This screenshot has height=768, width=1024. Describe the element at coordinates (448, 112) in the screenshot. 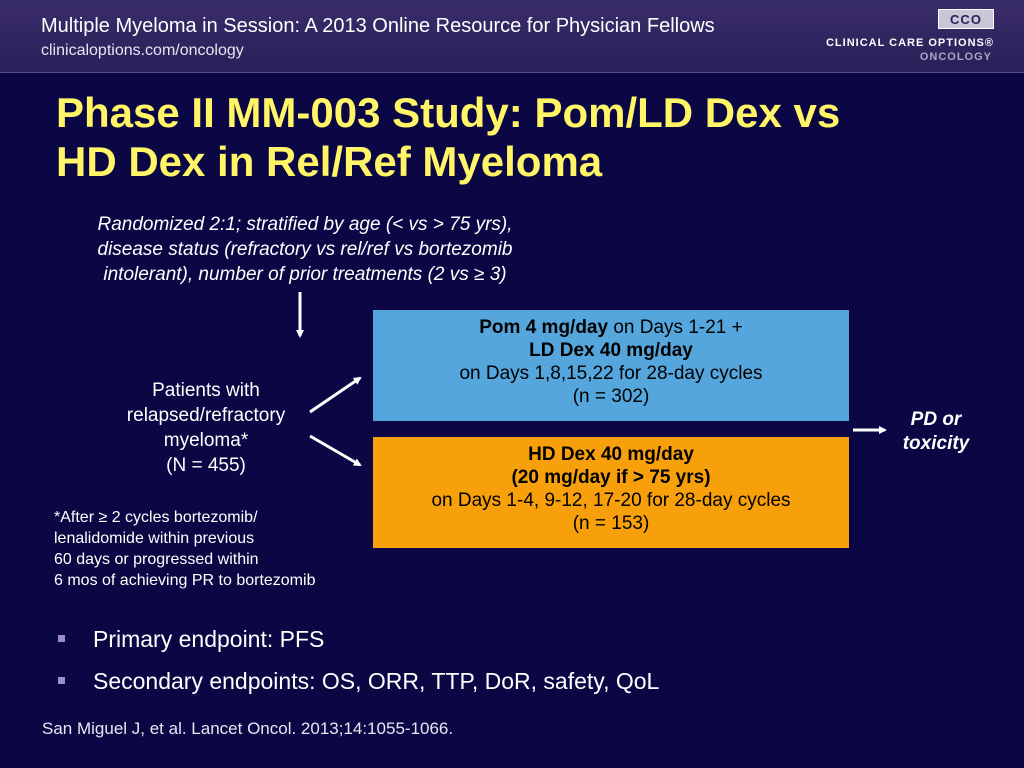

I see `slide-title-line-1: Phase II MM-003 Study: Pom/LD Dex vs` at that location.